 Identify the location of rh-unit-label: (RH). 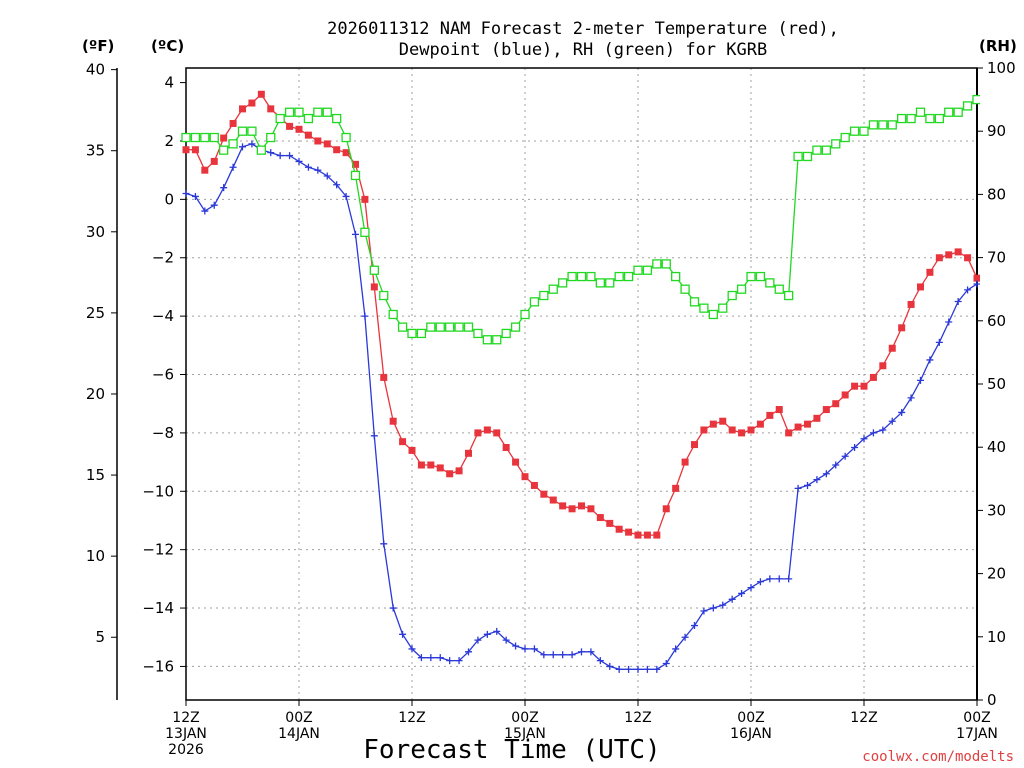
(998, 46).